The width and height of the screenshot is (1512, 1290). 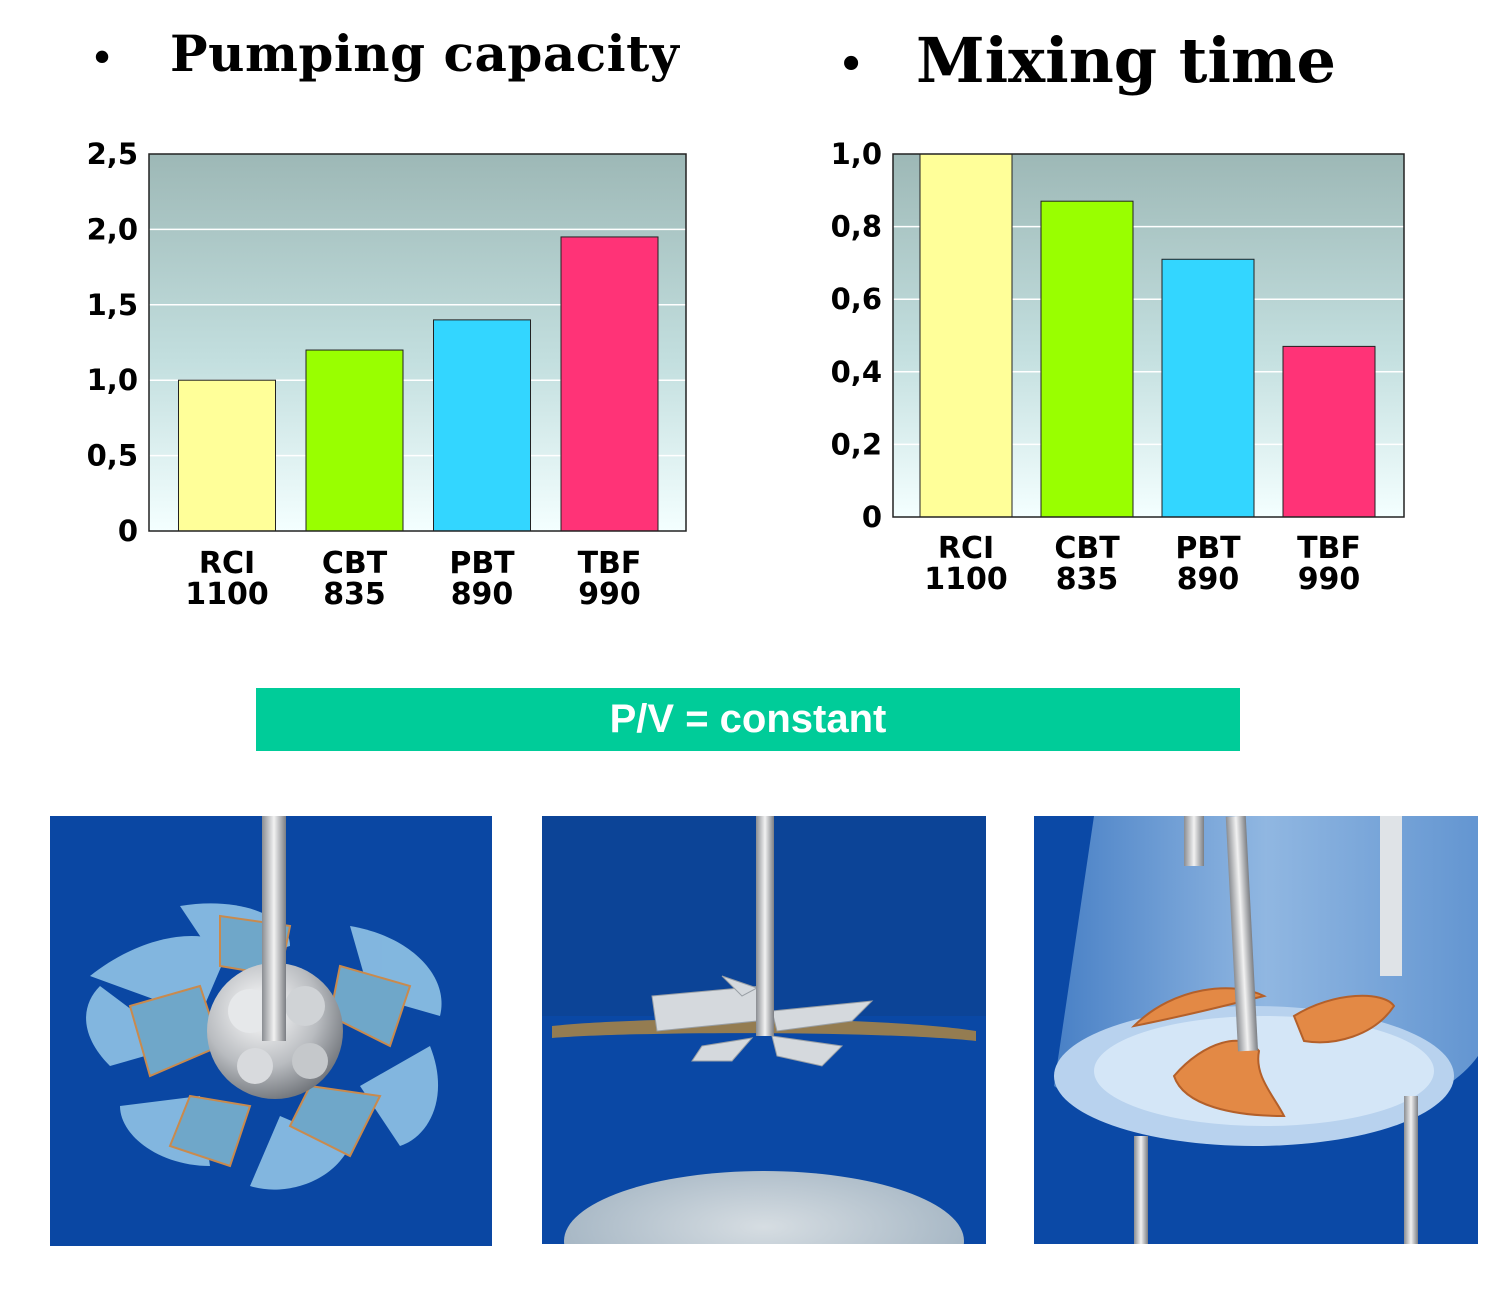 I want to click on y-tick-label: 0,5, so click(x=112, y=456).